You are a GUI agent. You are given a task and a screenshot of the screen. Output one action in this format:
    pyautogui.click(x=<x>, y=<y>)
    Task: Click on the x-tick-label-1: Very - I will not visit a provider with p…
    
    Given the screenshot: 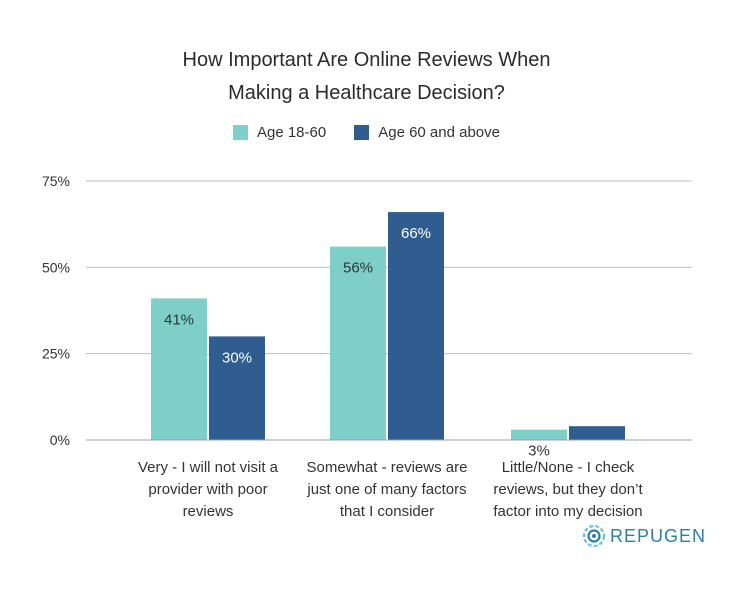 What is the action you would take?
    pyautogui.click(x=208, y=490)
    